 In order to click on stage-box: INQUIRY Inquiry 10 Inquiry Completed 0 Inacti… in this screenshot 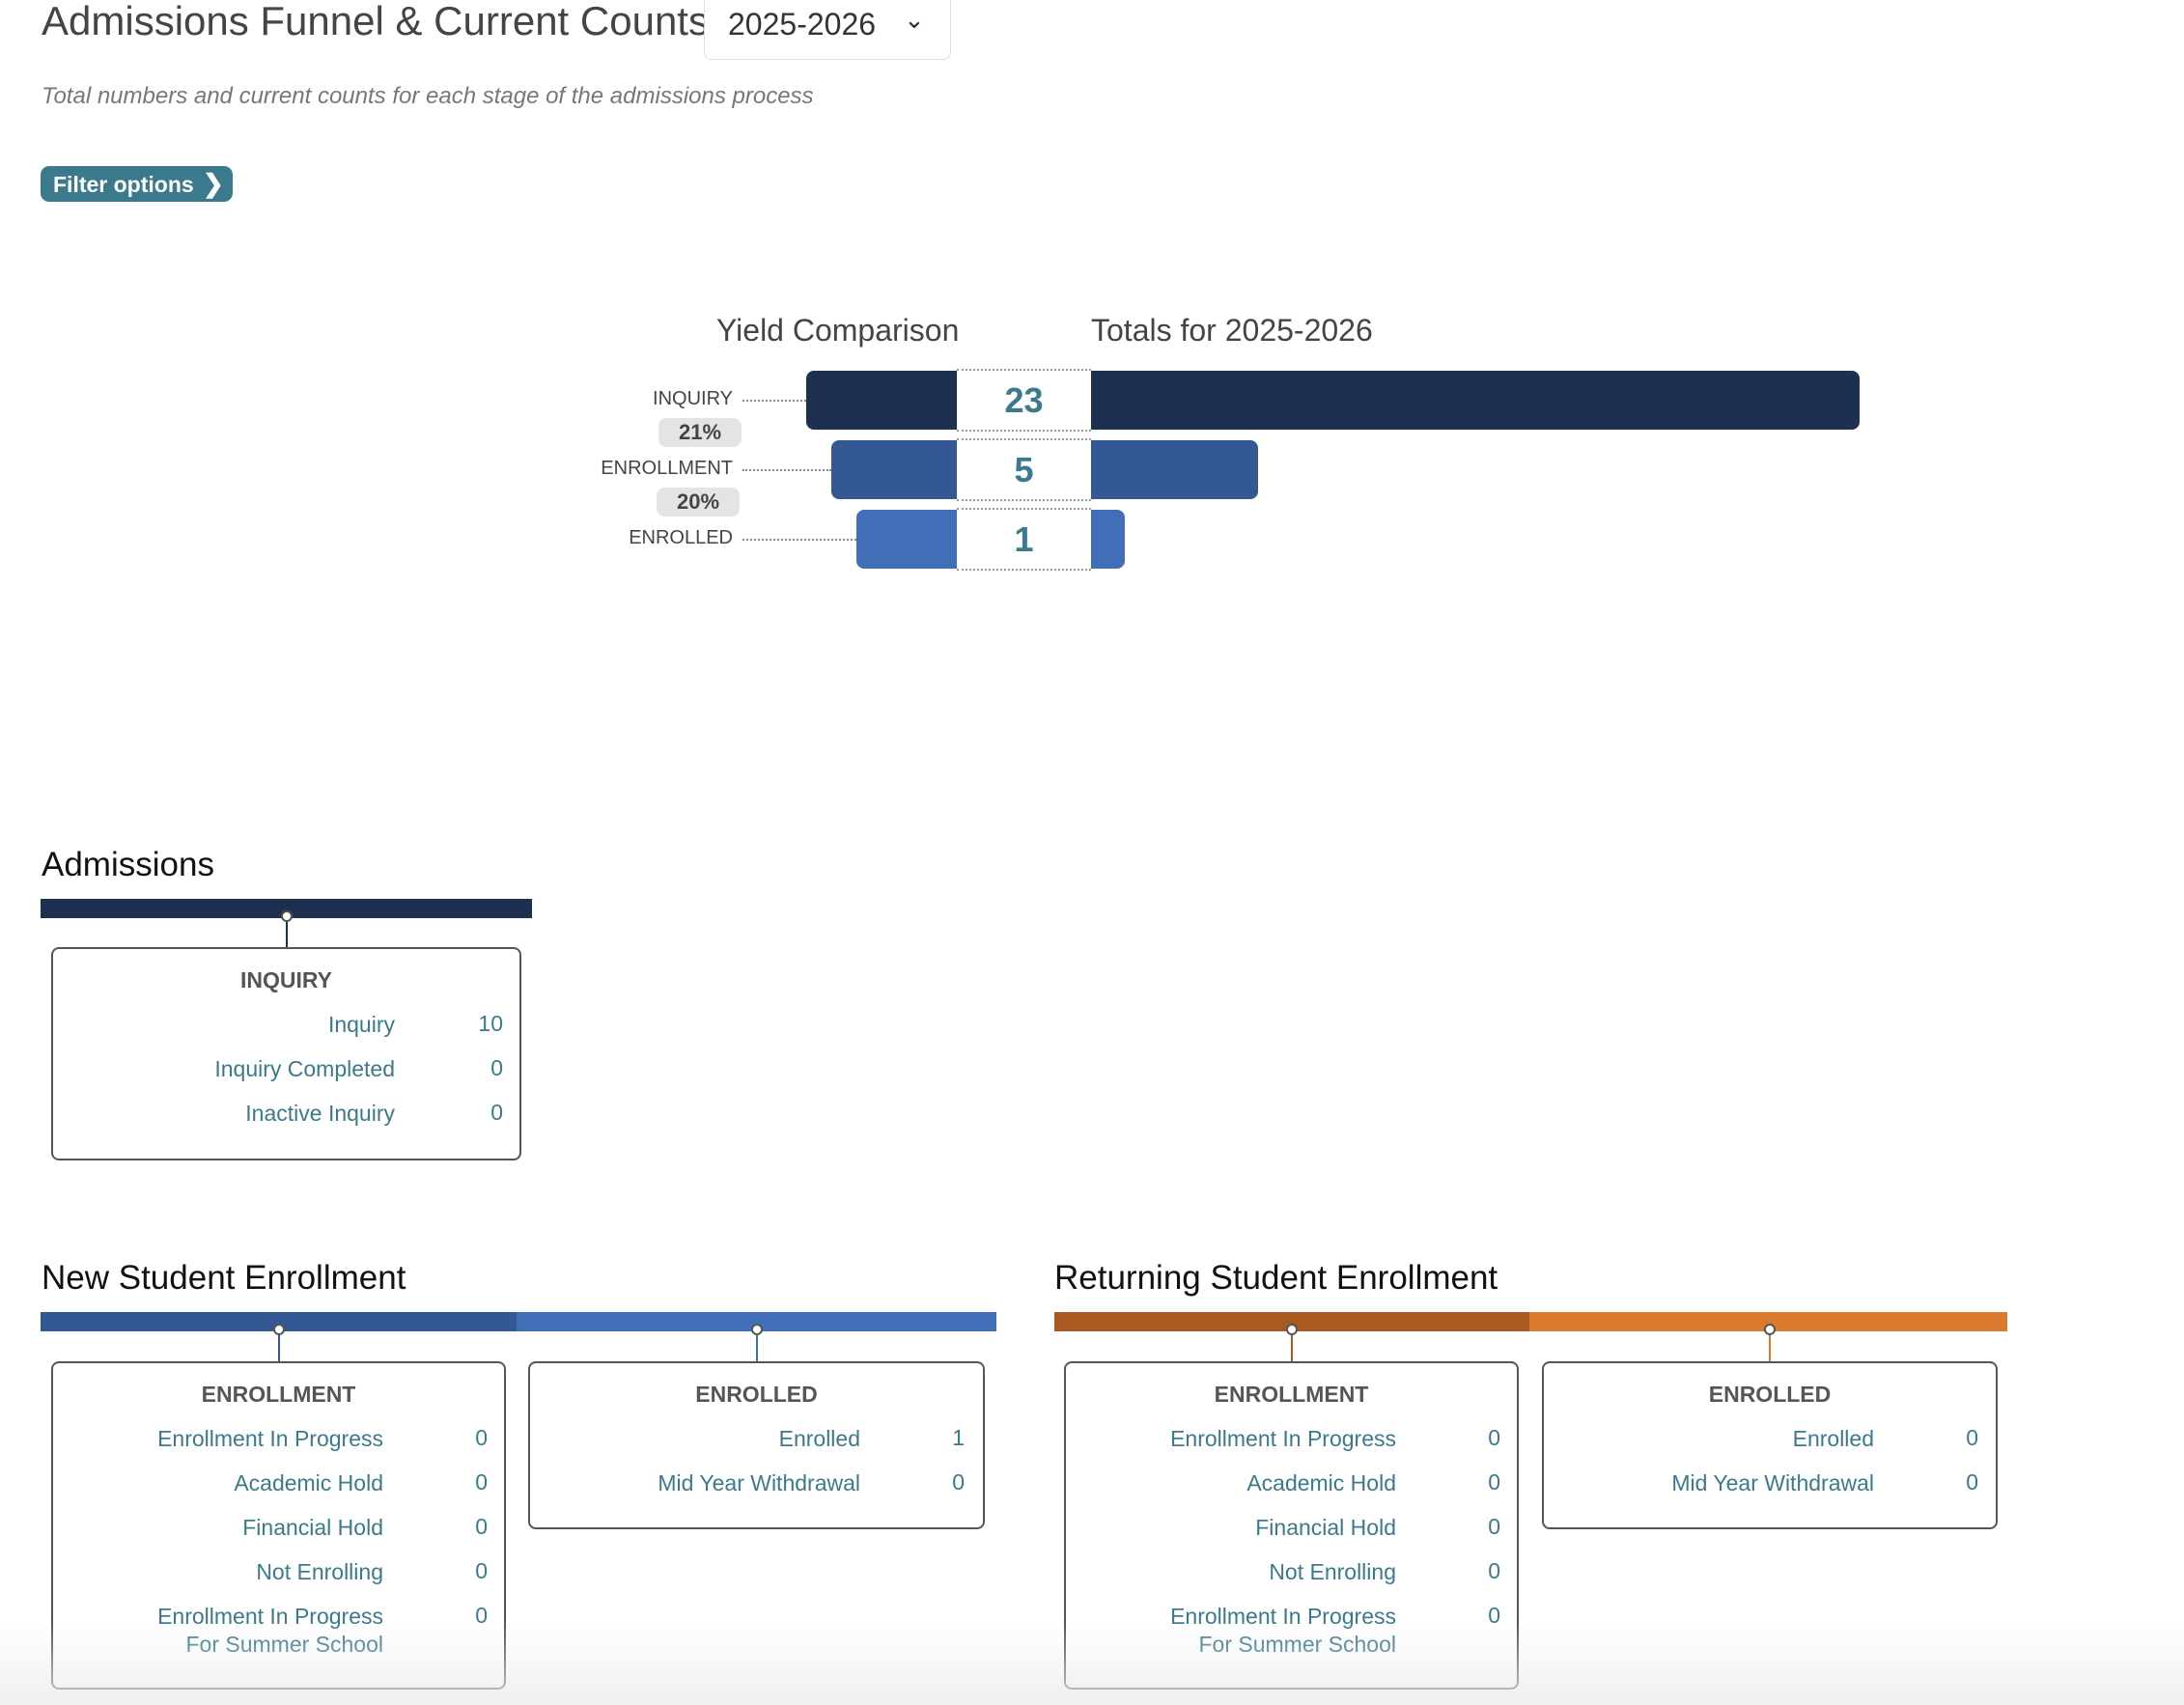, I will do `click(286, 1053)`.